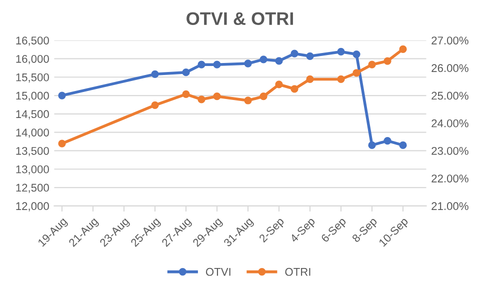  What do you see at coordinates (32, 78) in the screenshot?
I see `y-tick-label: 15,500` at bounding box center [32, 78].